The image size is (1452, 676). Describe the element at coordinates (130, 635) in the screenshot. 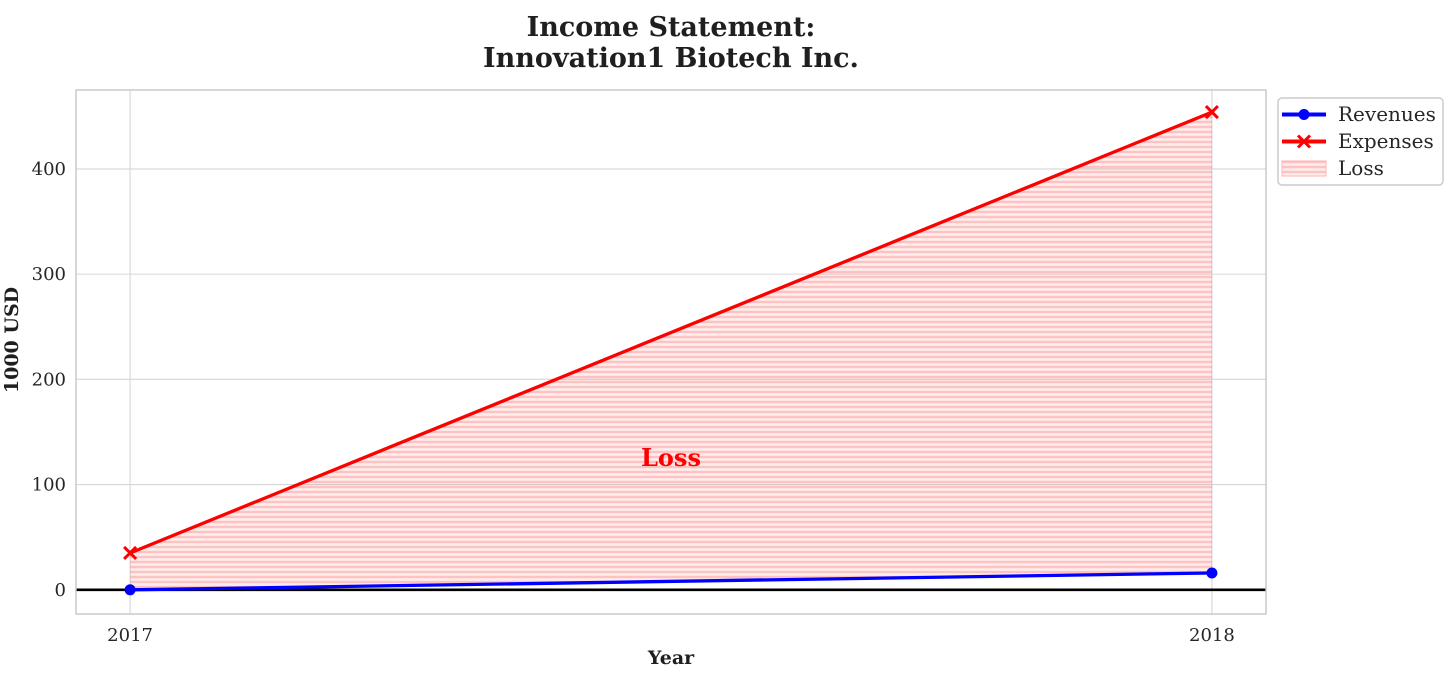

I see `x-tick-label: 2017` at that location.